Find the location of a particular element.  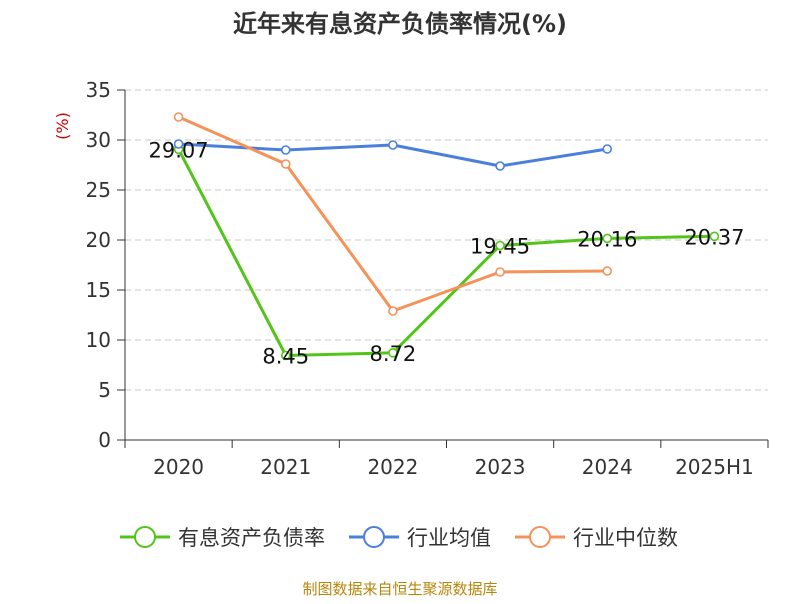

y-tick-label: 5 is located at coordinates (104, 390).